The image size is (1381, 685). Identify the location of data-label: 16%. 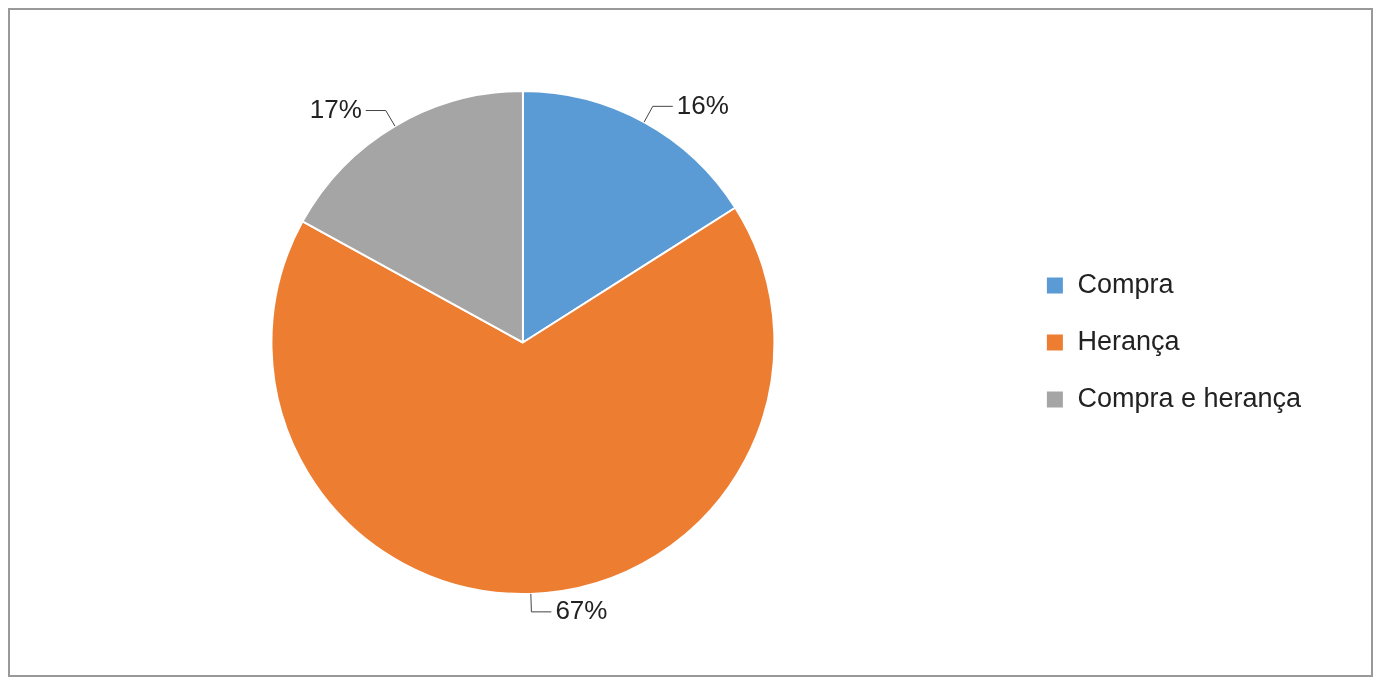
(702, 104).